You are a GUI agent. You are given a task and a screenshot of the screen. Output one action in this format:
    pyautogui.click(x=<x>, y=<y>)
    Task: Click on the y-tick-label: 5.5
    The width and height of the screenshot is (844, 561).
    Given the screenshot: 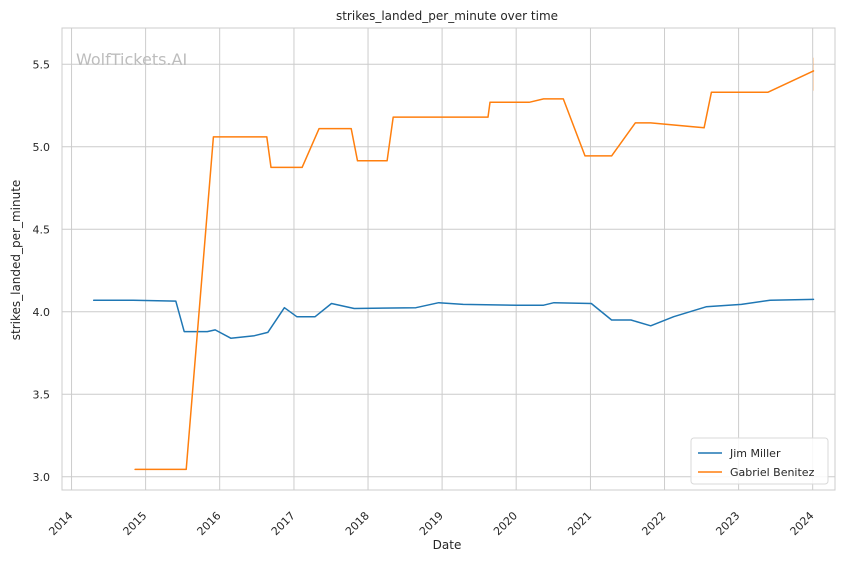 What is the action you would take?
    pyautogui.click(x=42, y=64)
    